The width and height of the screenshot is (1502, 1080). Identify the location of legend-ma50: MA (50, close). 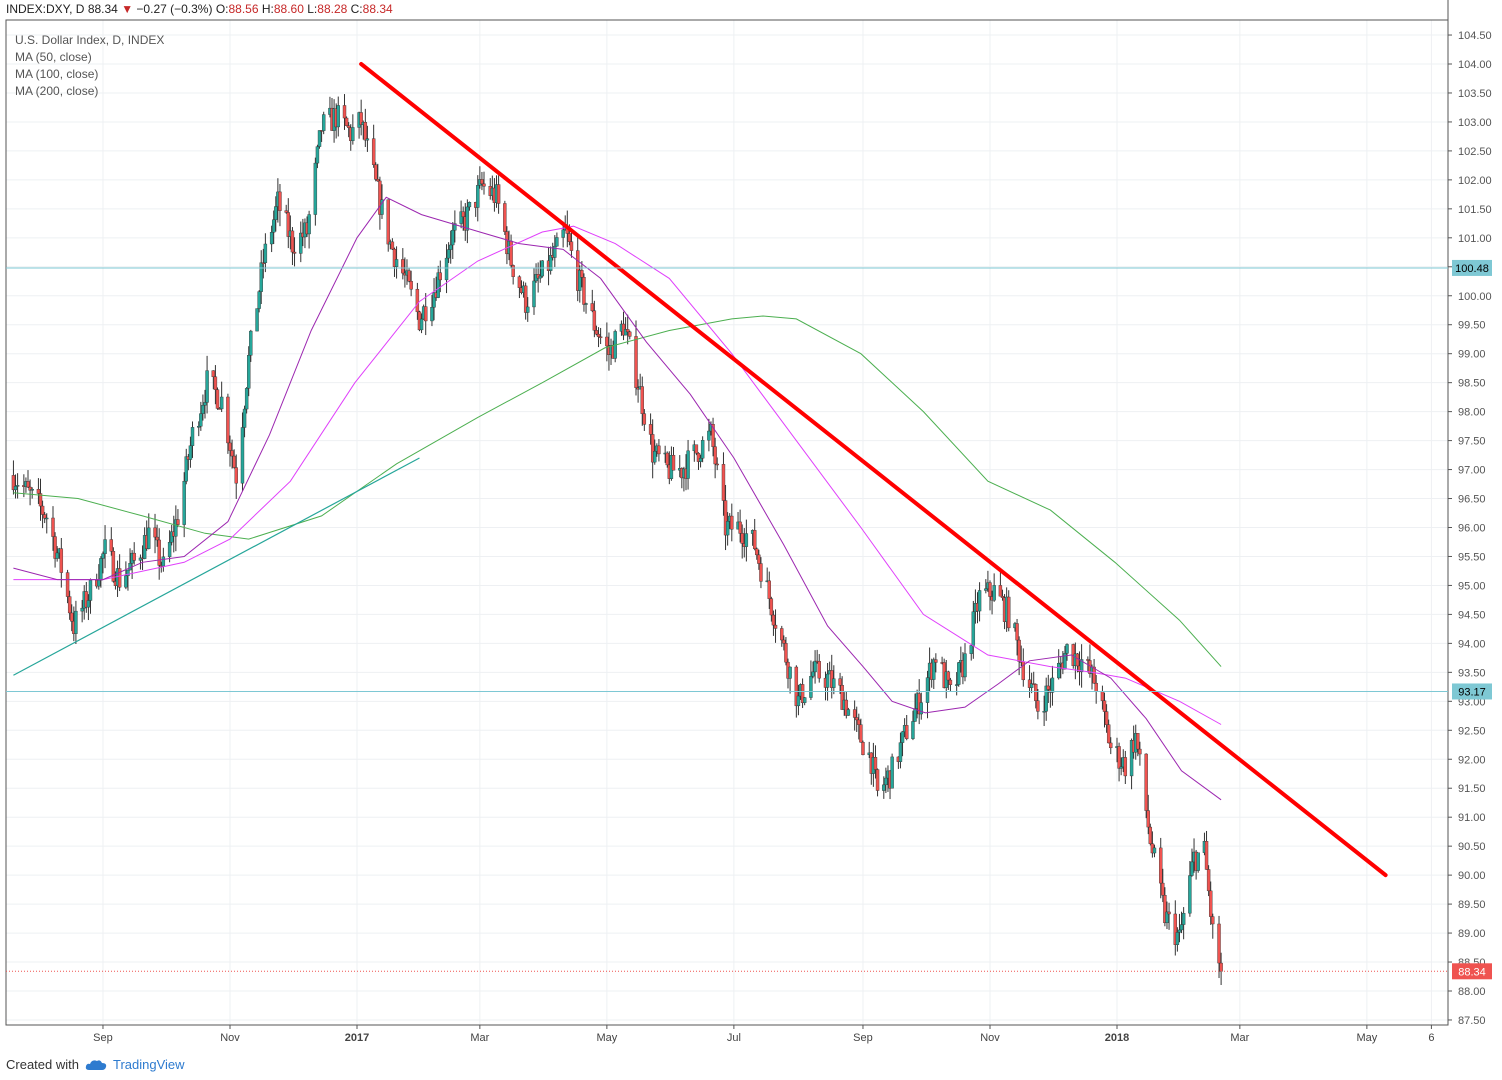
(53, 57).